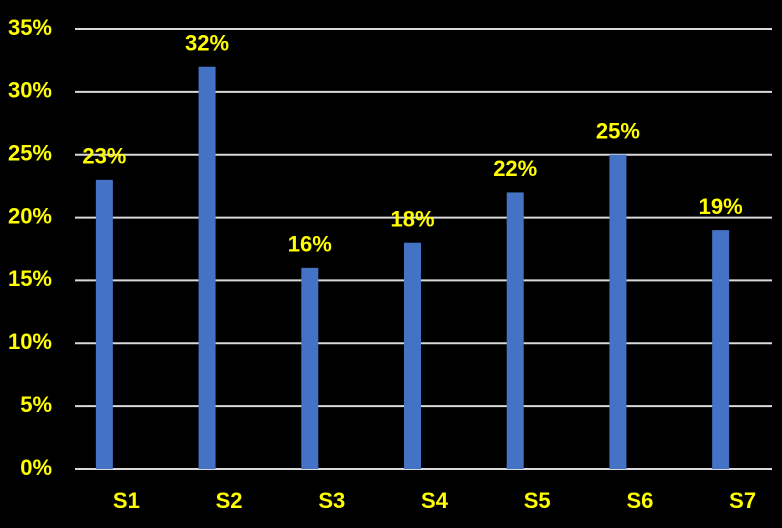 Image resolution: width=782 pixels, height=528 pixels. What do you see at coordinates (515, 168) in the screenshot?
I see `value-label: 22%` at bounding box center [515, 168].